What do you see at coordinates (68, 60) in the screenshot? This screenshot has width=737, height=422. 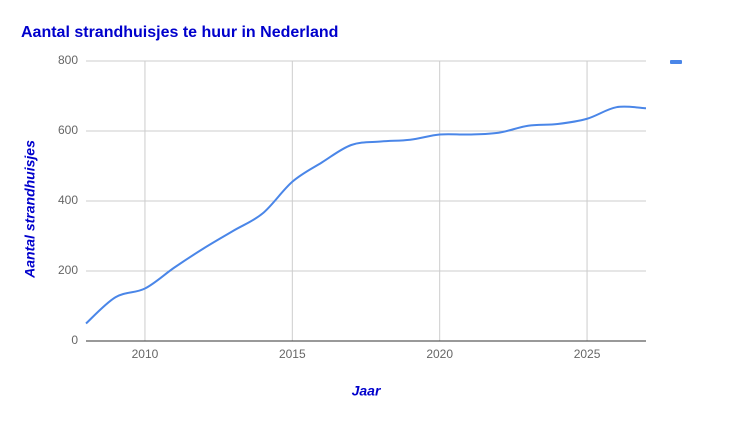 I see `y-tick-label: 800` at bounding box center [68, 60].